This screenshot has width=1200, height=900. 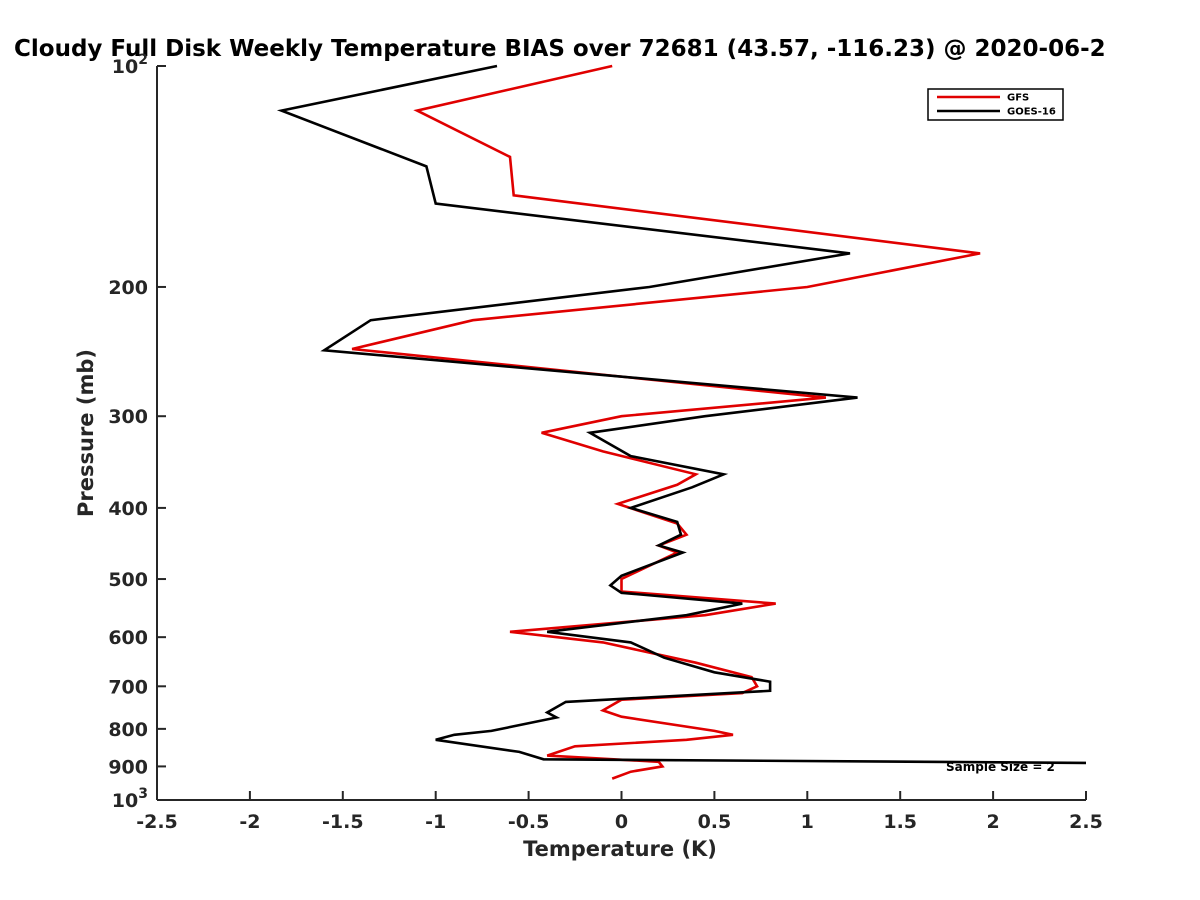 What do you see at coordinates (807, 822) in the screenshot?
I see `x-tick-label: 1` at bounding box center [807, 822].